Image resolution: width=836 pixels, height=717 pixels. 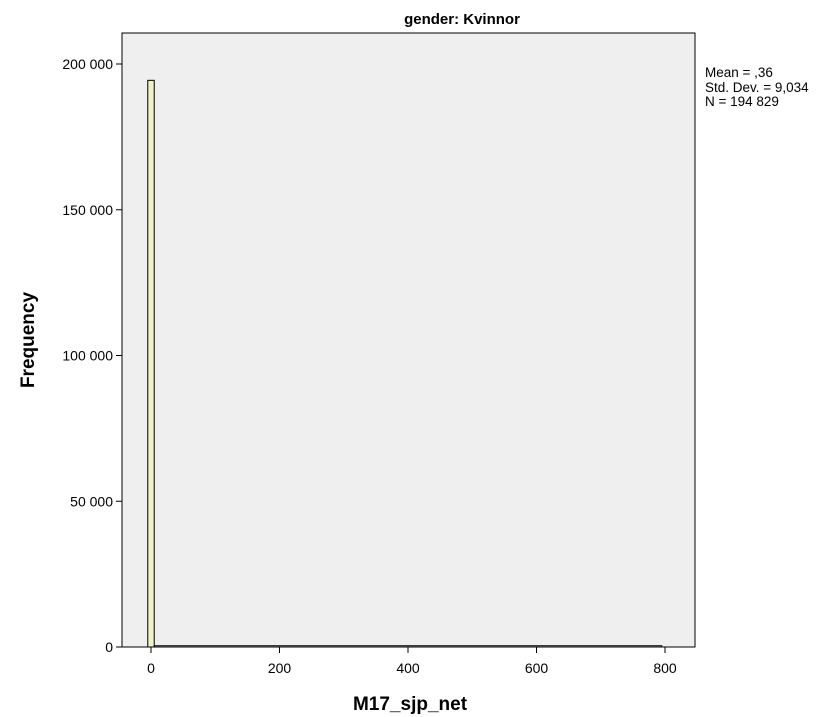 I want to click on y-tick-label: 200 000, so click(x=87, y=64).